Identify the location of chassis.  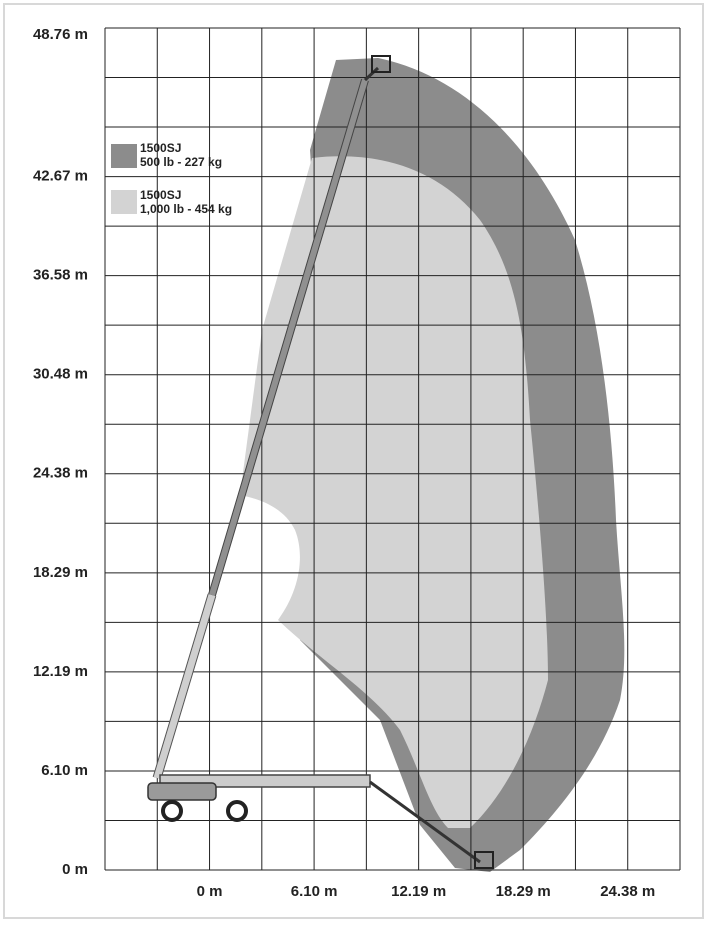
(182, 791).